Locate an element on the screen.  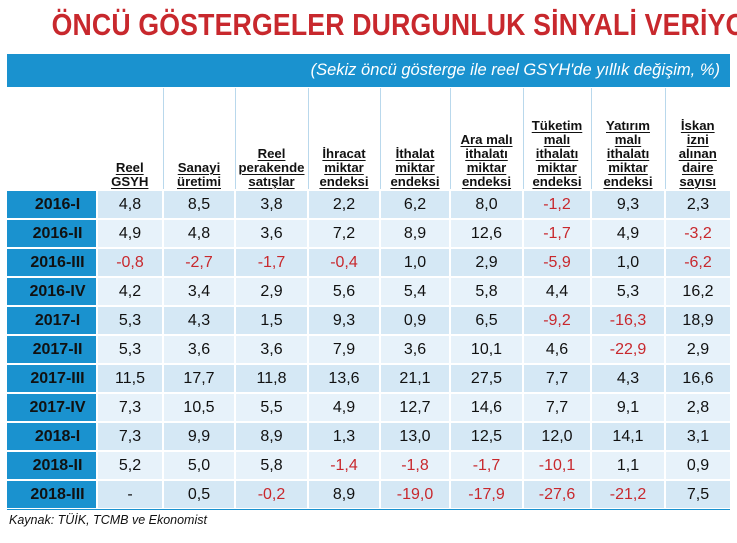
column-header-line: Sanayi is located at coordinates (199, 167).